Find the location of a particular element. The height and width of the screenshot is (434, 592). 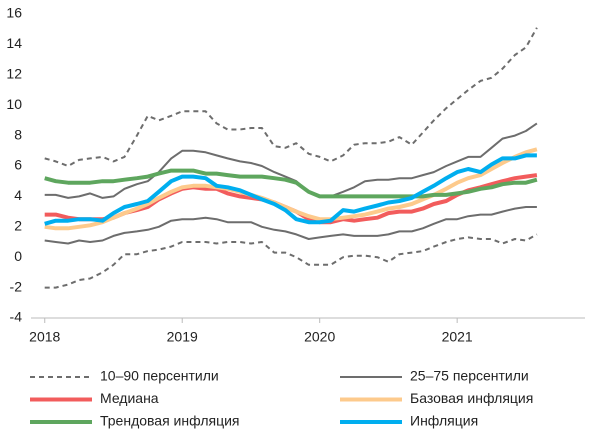

y-tick-label: 2 is located at coordinates (18, 226).